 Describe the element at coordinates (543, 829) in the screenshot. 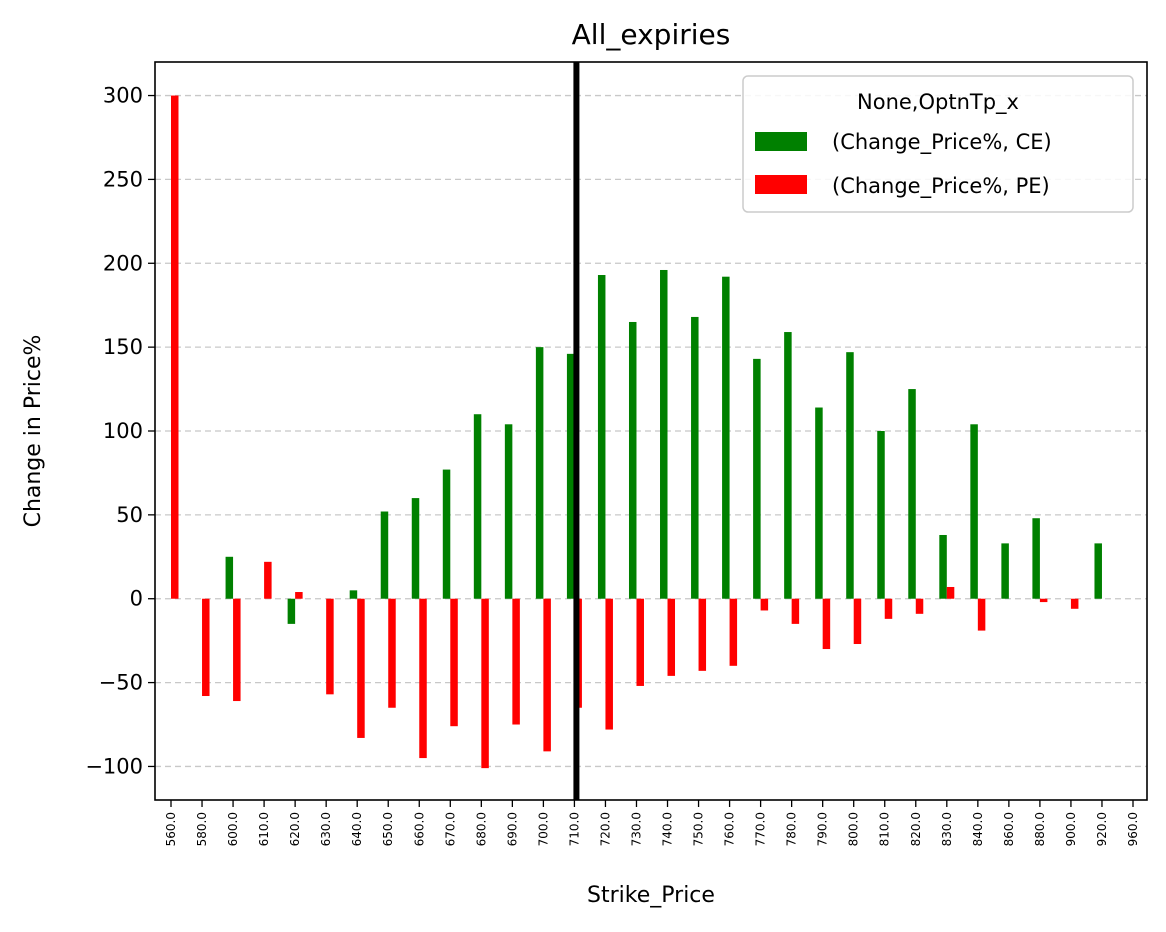

I see `x-tick-label: 700.0` at that location.